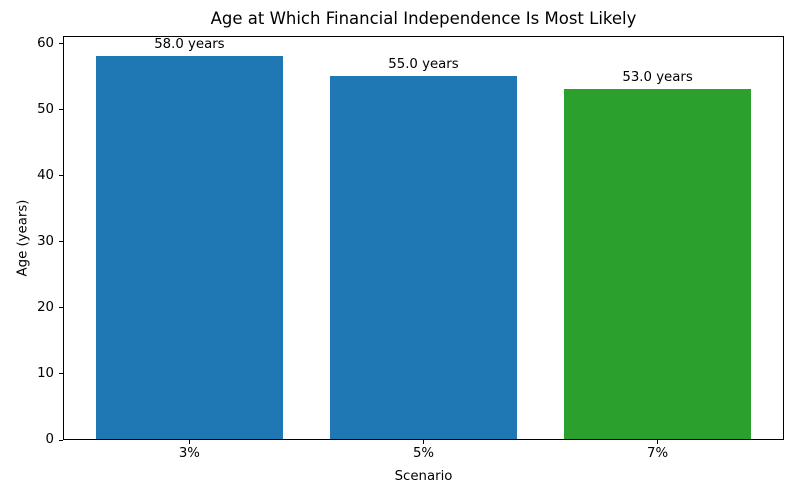  What do you see at coordinates (45, 373) in the screenshot?
I see `y-tick-label: 10` at bounding box center [45, 373].